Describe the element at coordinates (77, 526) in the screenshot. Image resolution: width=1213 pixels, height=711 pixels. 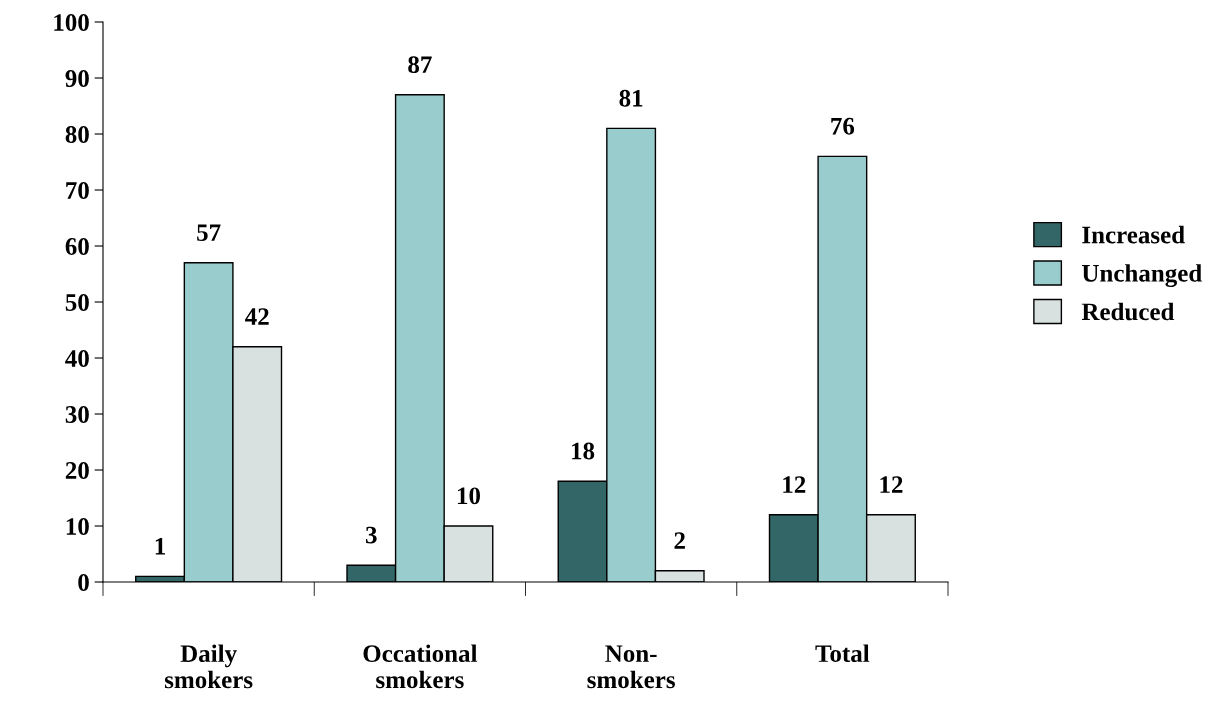
I see `y-tick-label: 10` at that location.